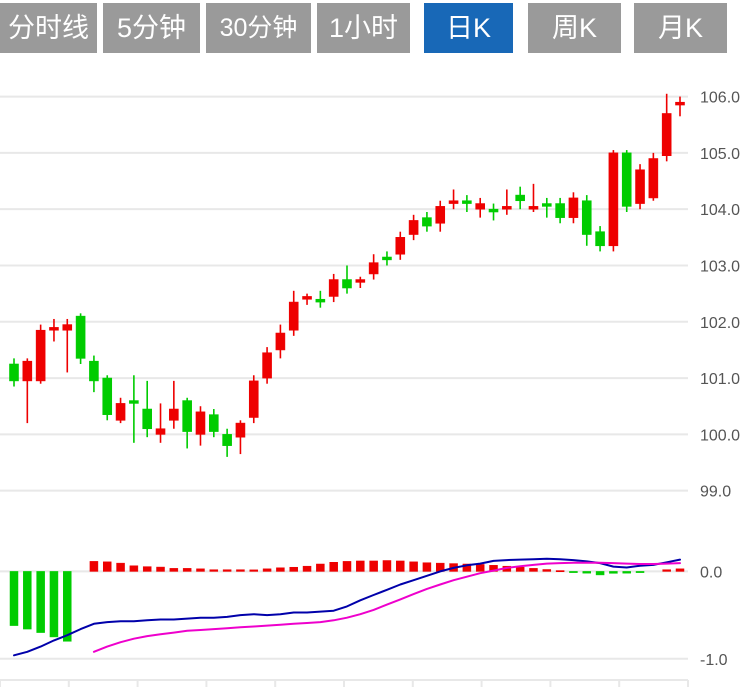 Image resolution: width=755 pixels, height=687 pixels. I want to click on price-axis-label-100.0: 100.0, so click(720, 435).